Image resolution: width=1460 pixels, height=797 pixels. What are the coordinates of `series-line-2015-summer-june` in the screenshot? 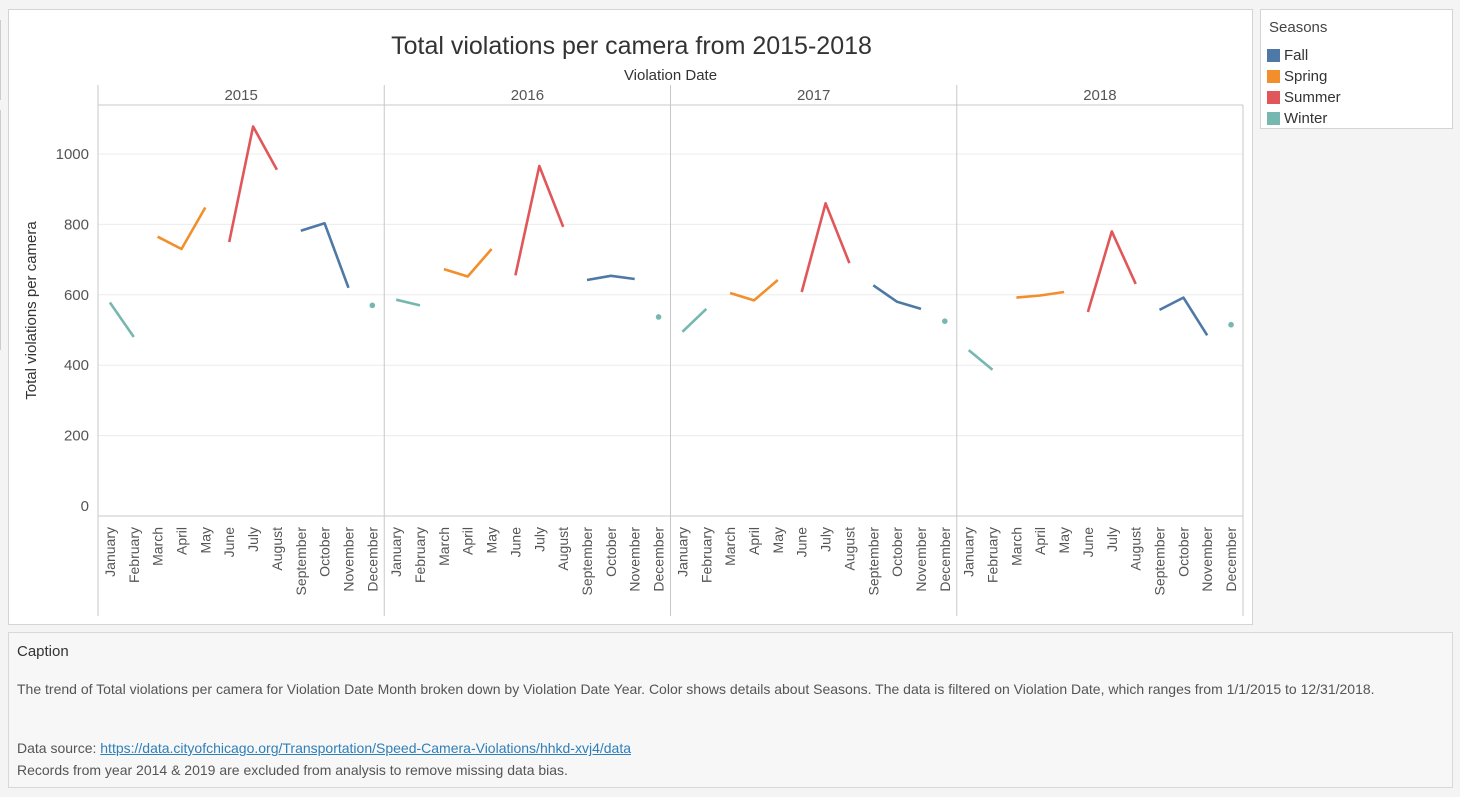 It's located at (253, 184).